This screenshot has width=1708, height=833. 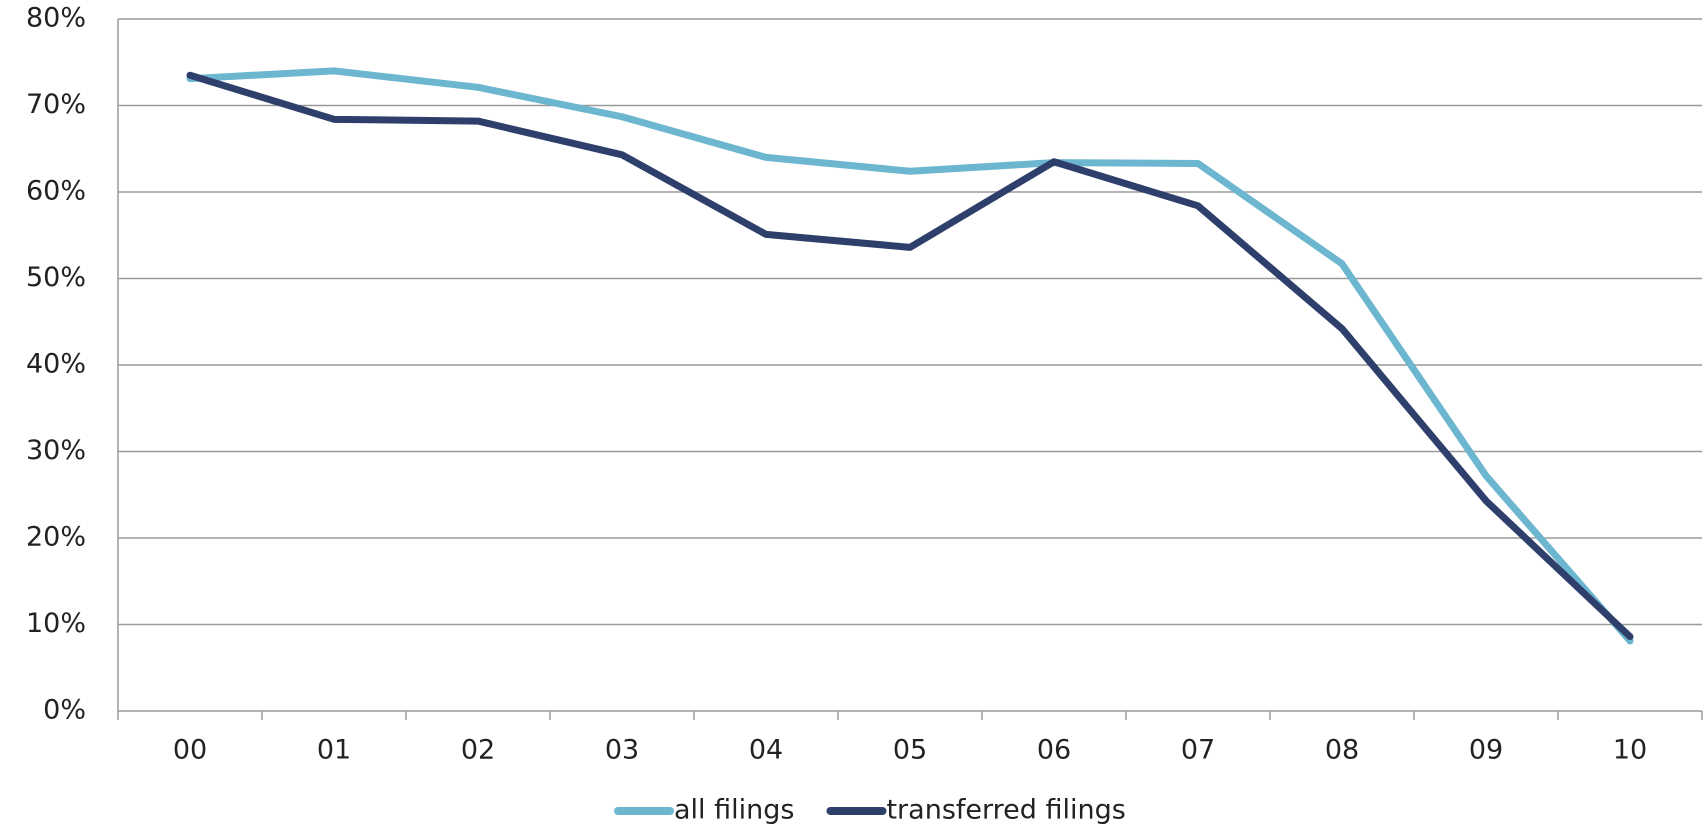 I want to click on x-tick-label: 05, so click(x=910, y=750).